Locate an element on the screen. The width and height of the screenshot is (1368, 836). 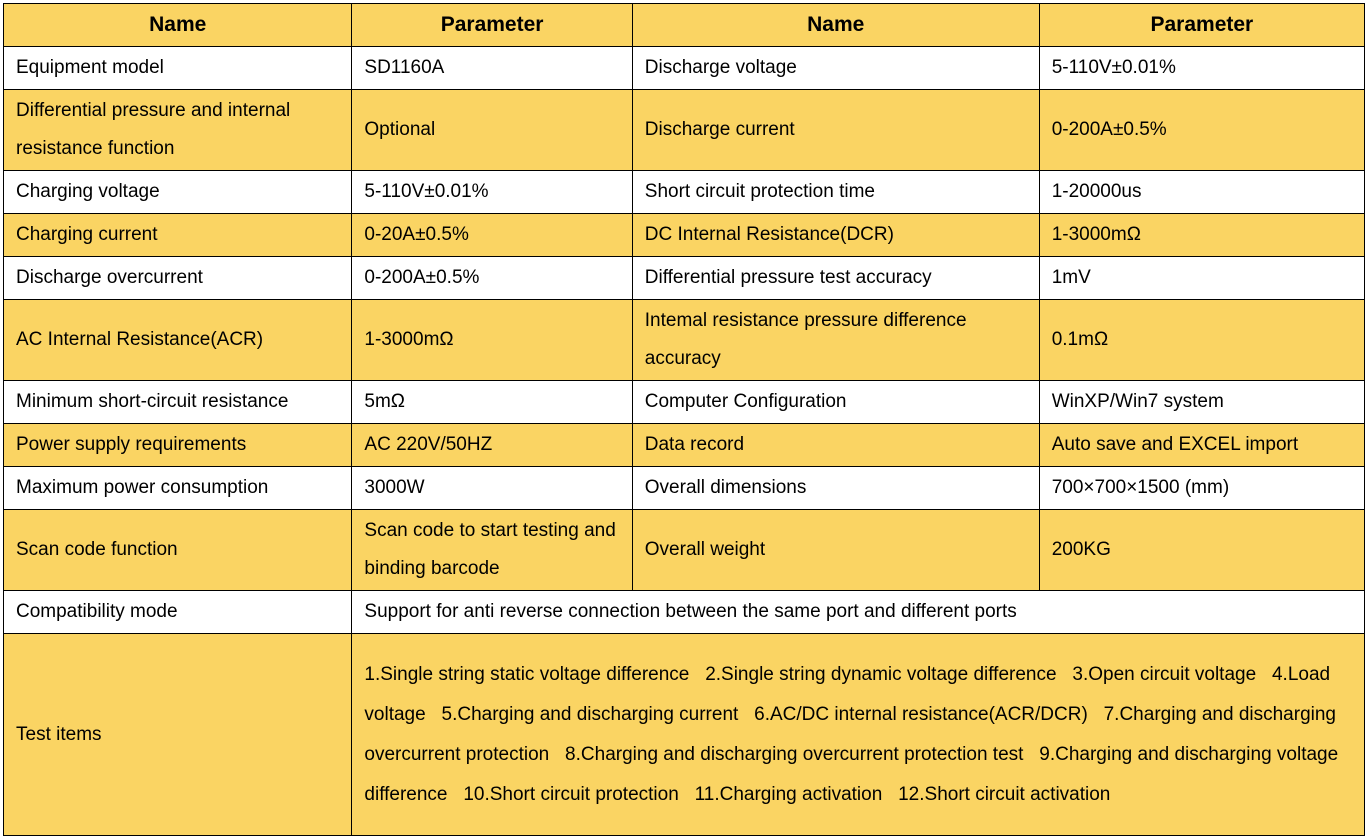
param-cell: SD1160A is located at coordinates (492, 68).